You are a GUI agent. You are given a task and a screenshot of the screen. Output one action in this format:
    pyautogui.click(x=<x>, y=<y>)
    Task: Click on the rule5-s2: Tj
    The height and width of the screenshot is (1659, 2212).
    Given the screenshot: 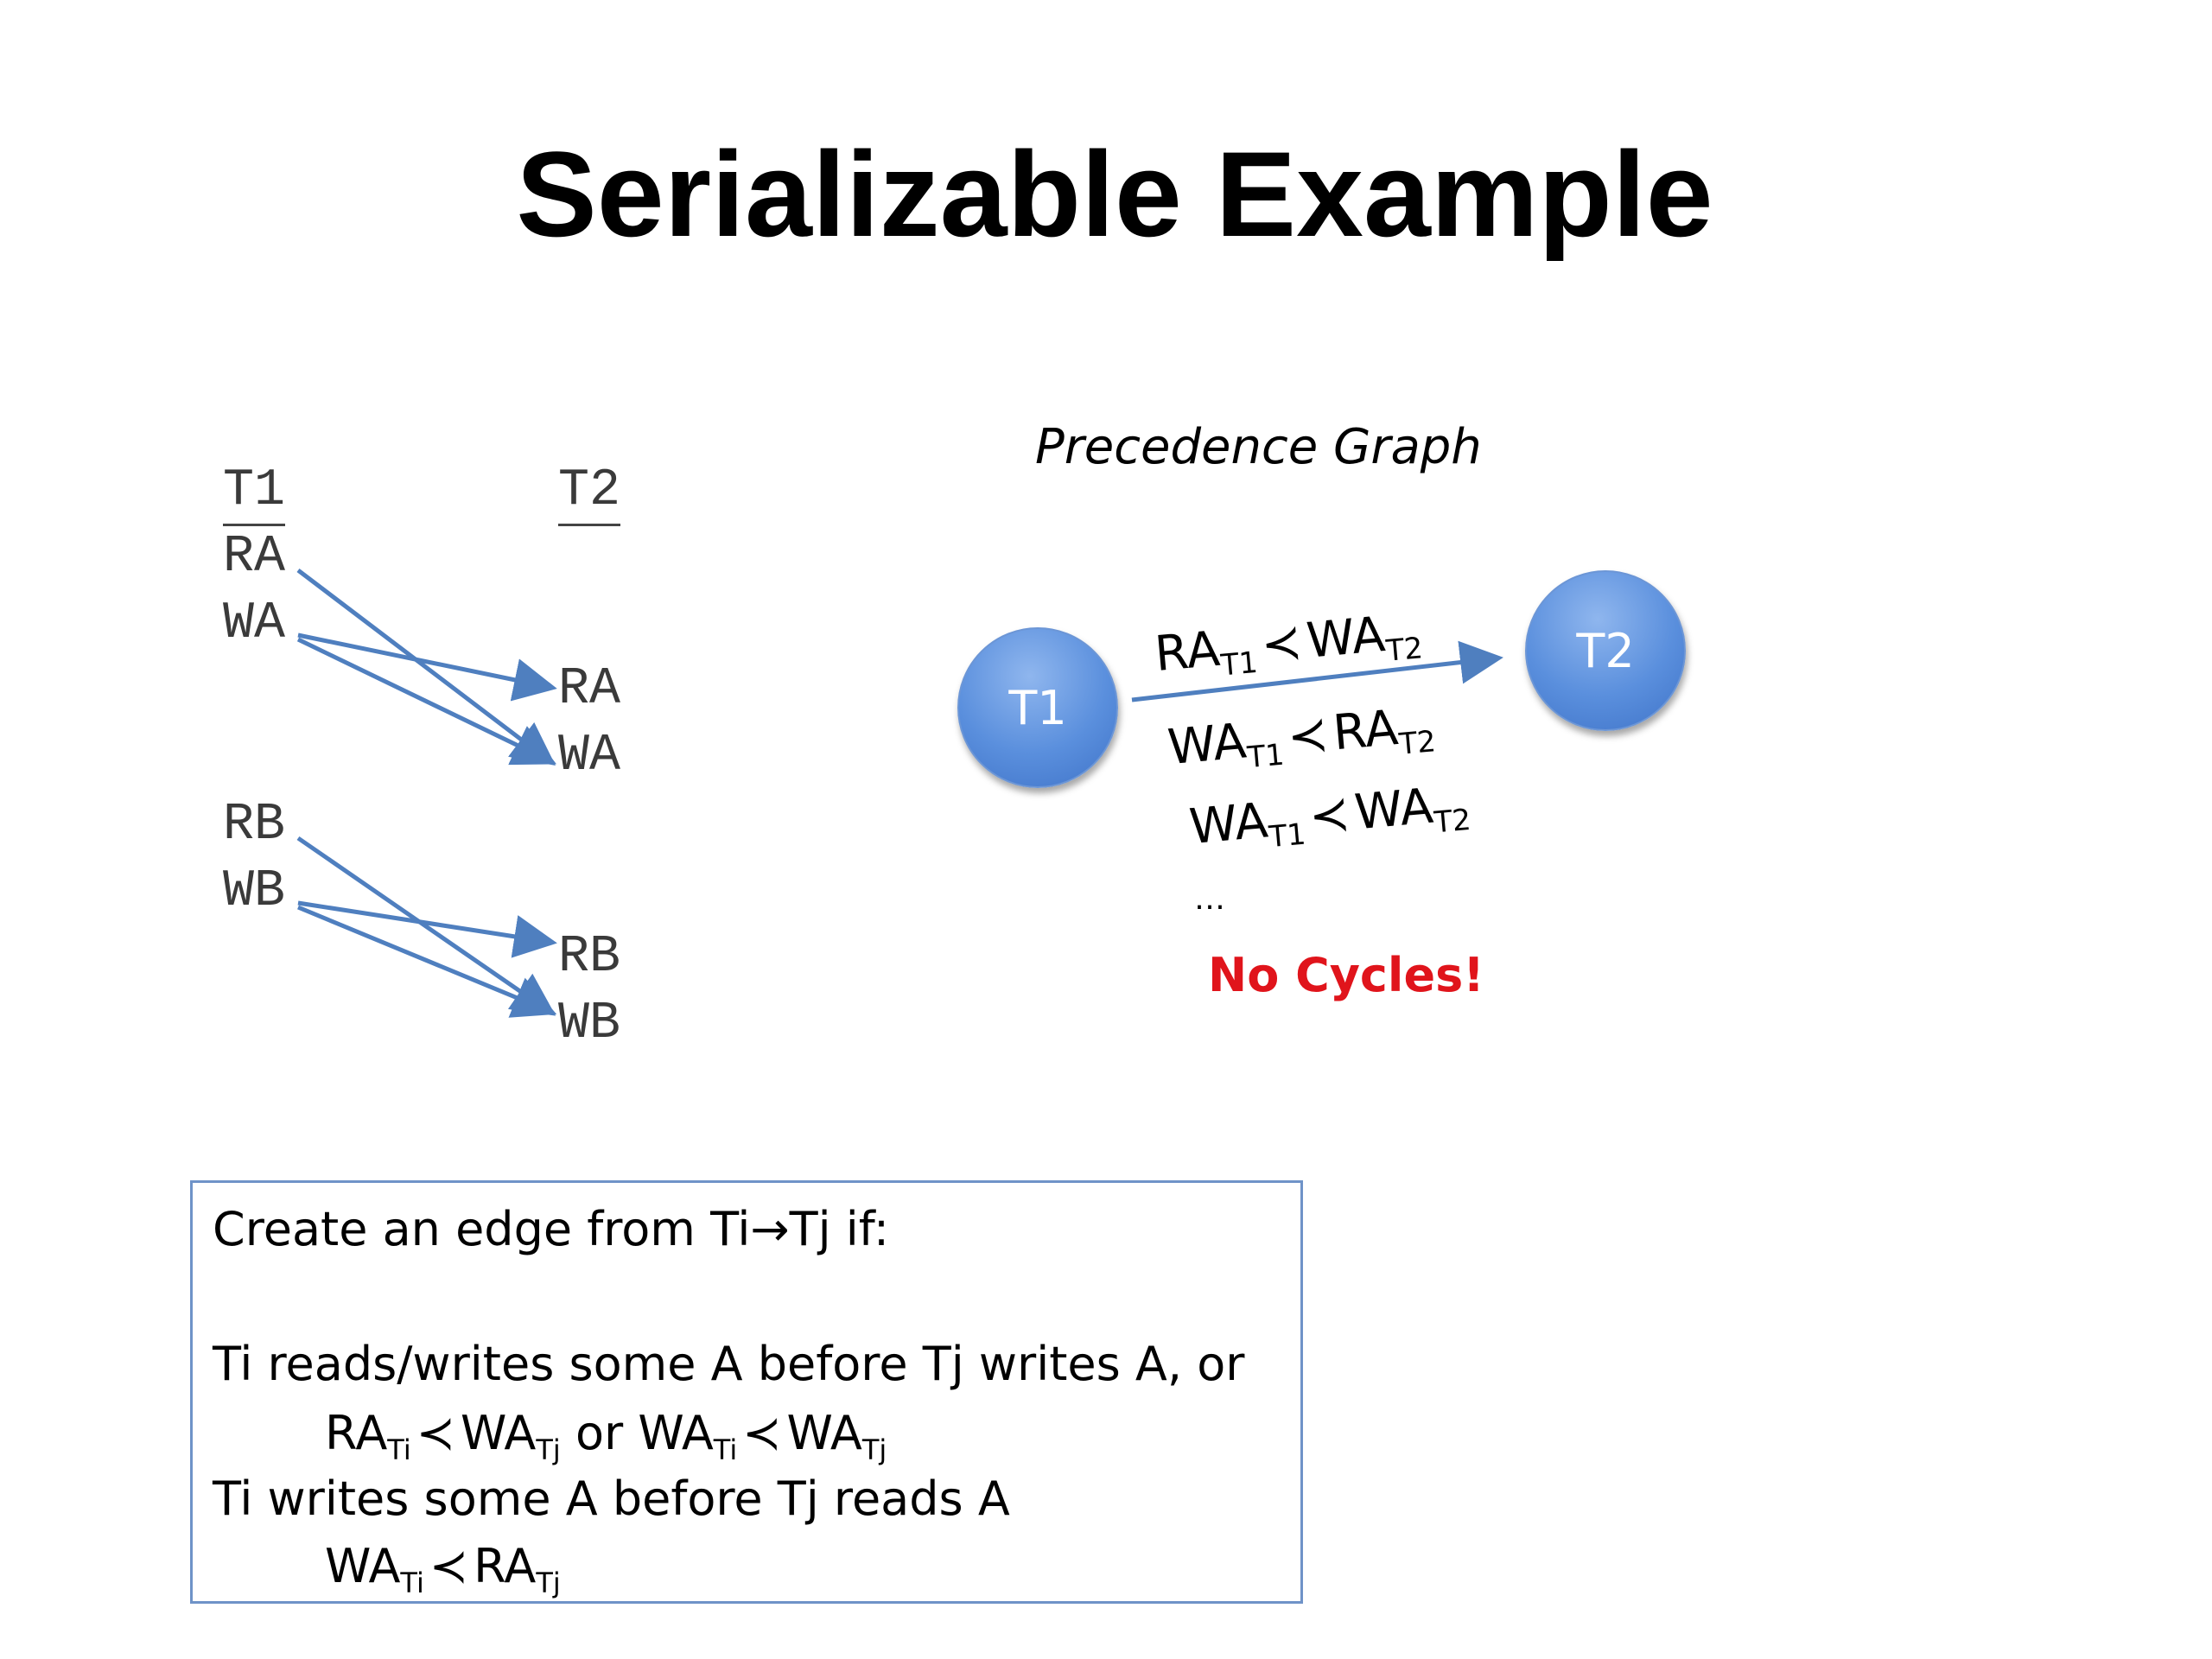 What is the action you would take?
    pyautogui.click(x=548, y=1583)
    